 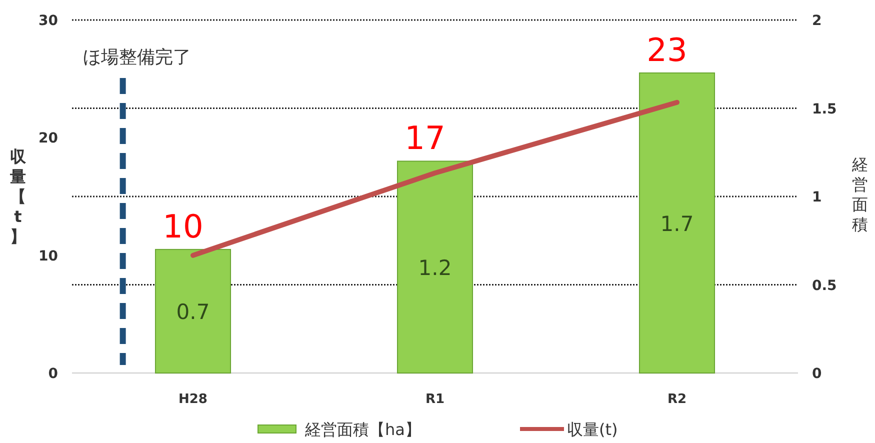 I want to click on data-label: 1.7, so click(x=677, y=224).